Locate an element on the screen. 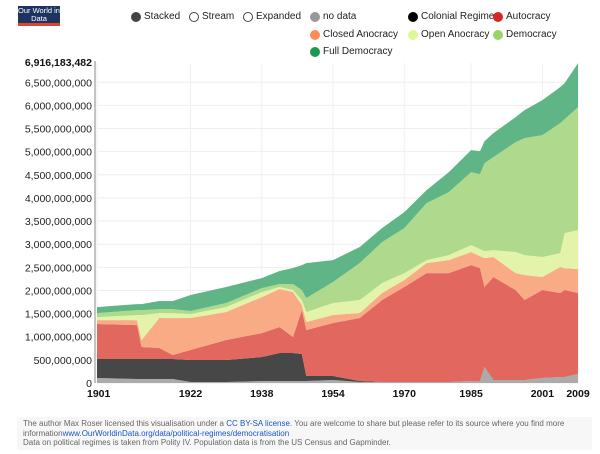 The image size is (600, 454). stream-radio: Stream is located at coordinates (211, 16).